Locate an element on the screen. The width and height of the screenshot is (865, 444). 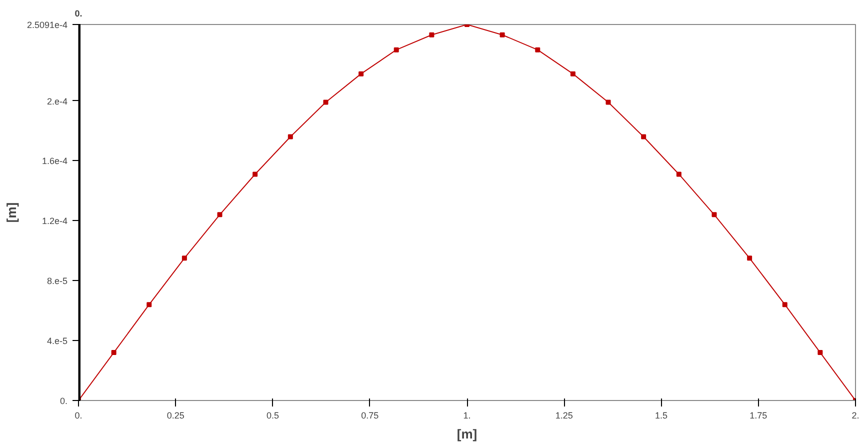
x-tick-label: 1. is located at coordinates (467, 415).